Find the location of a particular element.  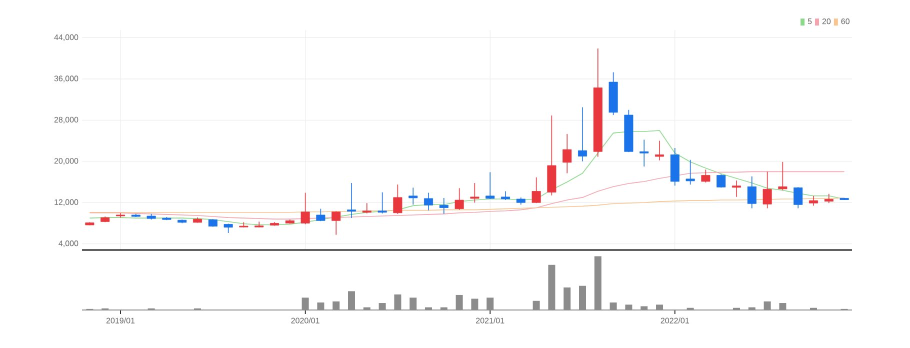

legend-label: 60 is located at coordinates (845, 21).